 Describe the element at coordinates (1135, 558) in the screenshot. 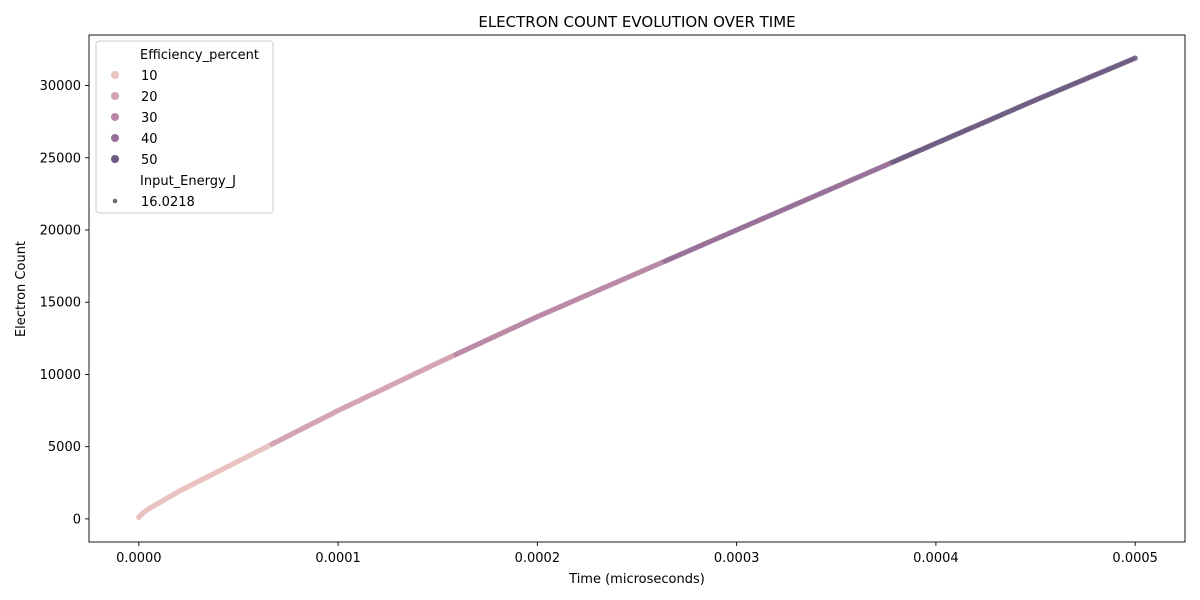

I see `x-tick-label: 0.0005` at that location.